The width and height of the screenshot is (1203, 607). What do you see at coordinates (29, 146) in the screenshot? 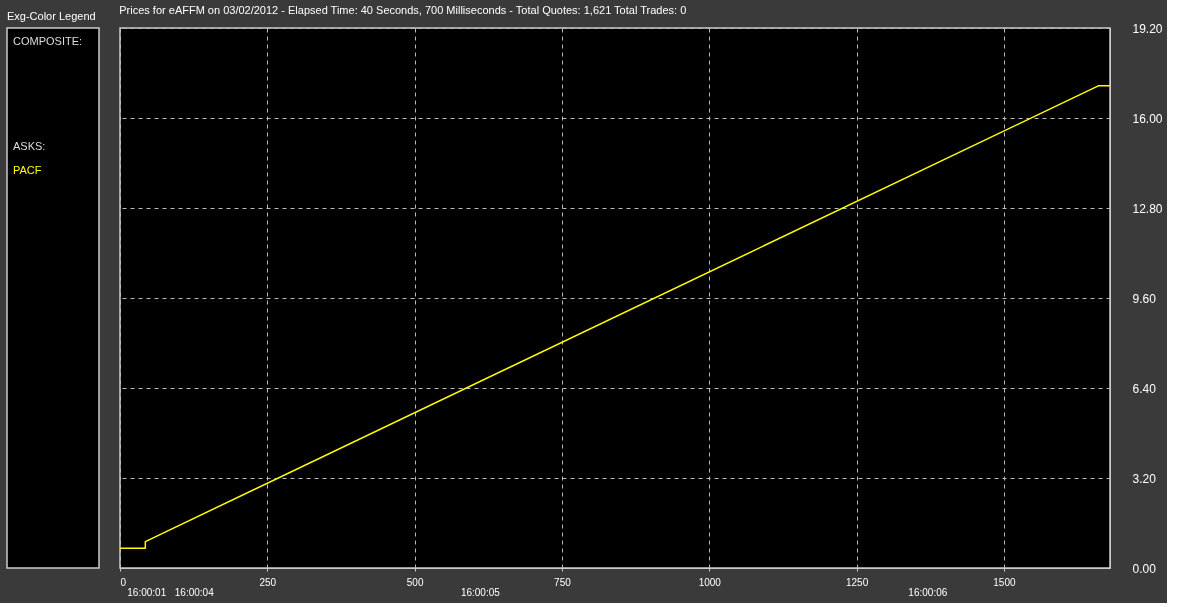
I see `text: ASKS:` at bounding box center [29, 146].